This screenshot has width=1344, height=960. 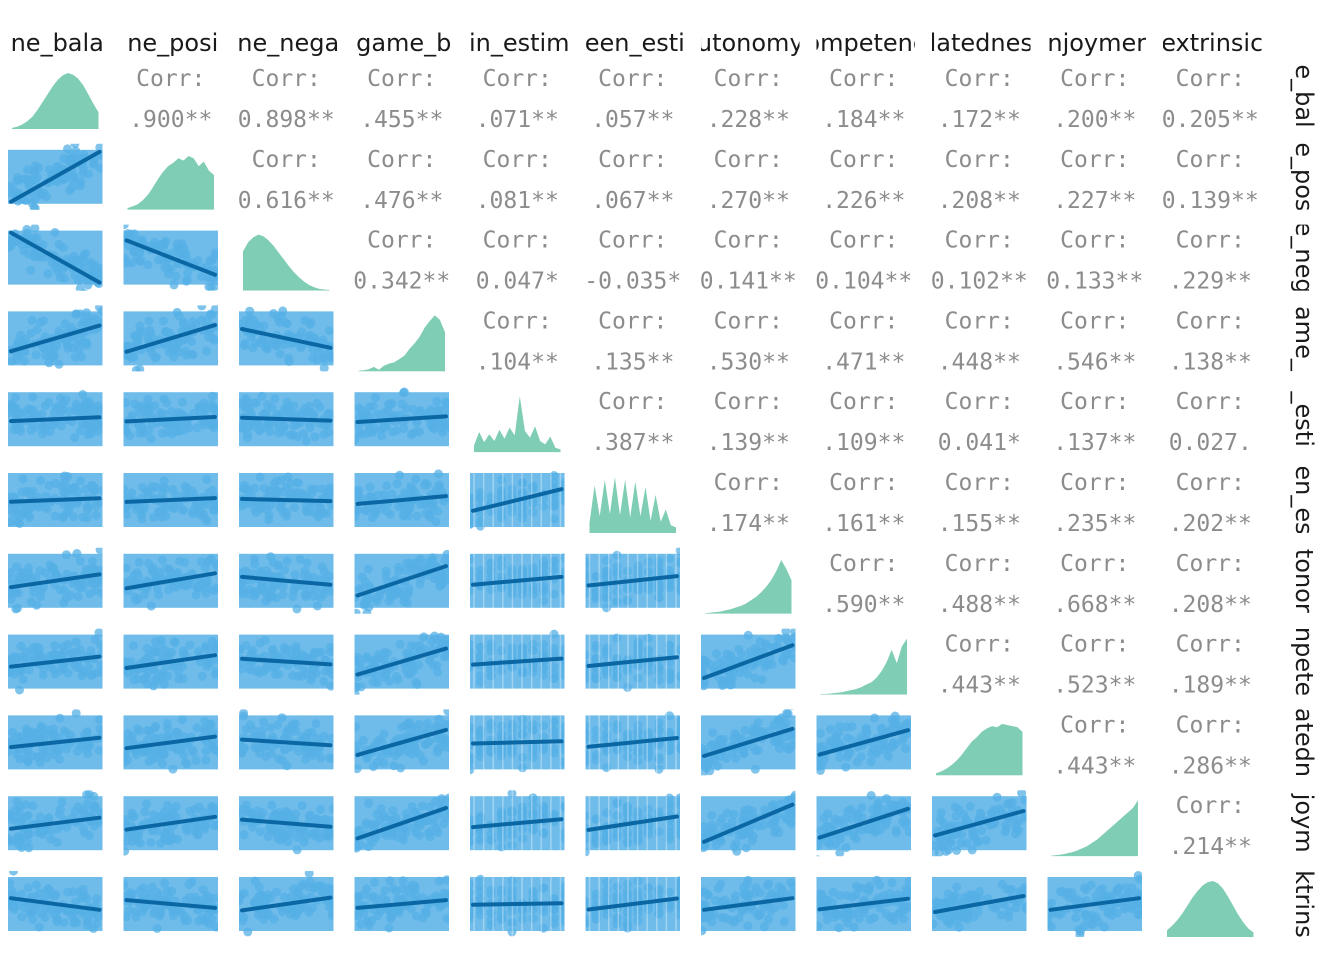 I want to click on row-strip-label-7: npete, so click(x=1304, y=661).